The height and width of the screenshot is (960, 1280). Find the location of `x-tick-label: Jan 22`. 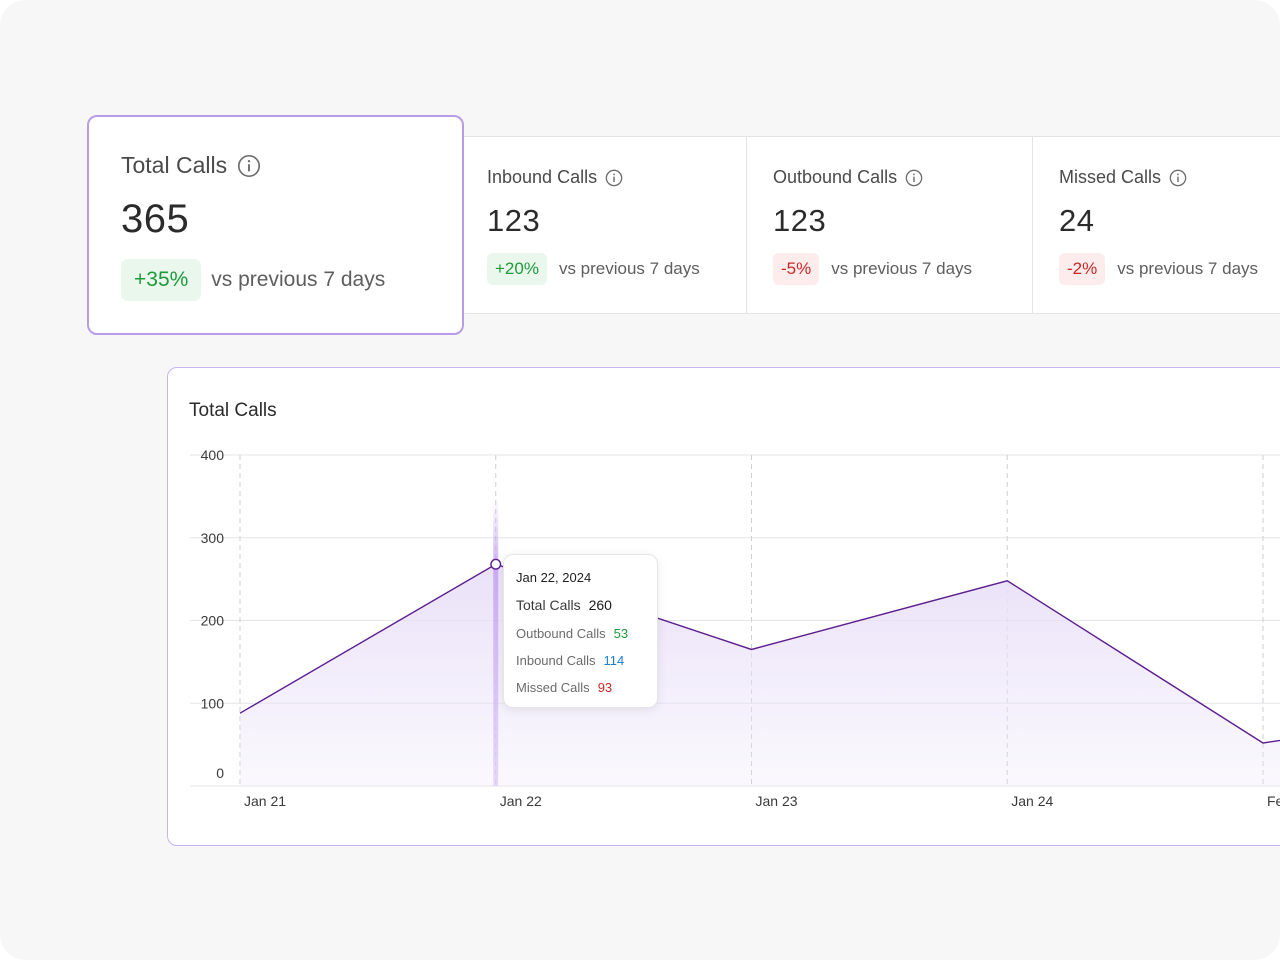

x-tick-label: Jan 22 is located at coordinates (521, 801).